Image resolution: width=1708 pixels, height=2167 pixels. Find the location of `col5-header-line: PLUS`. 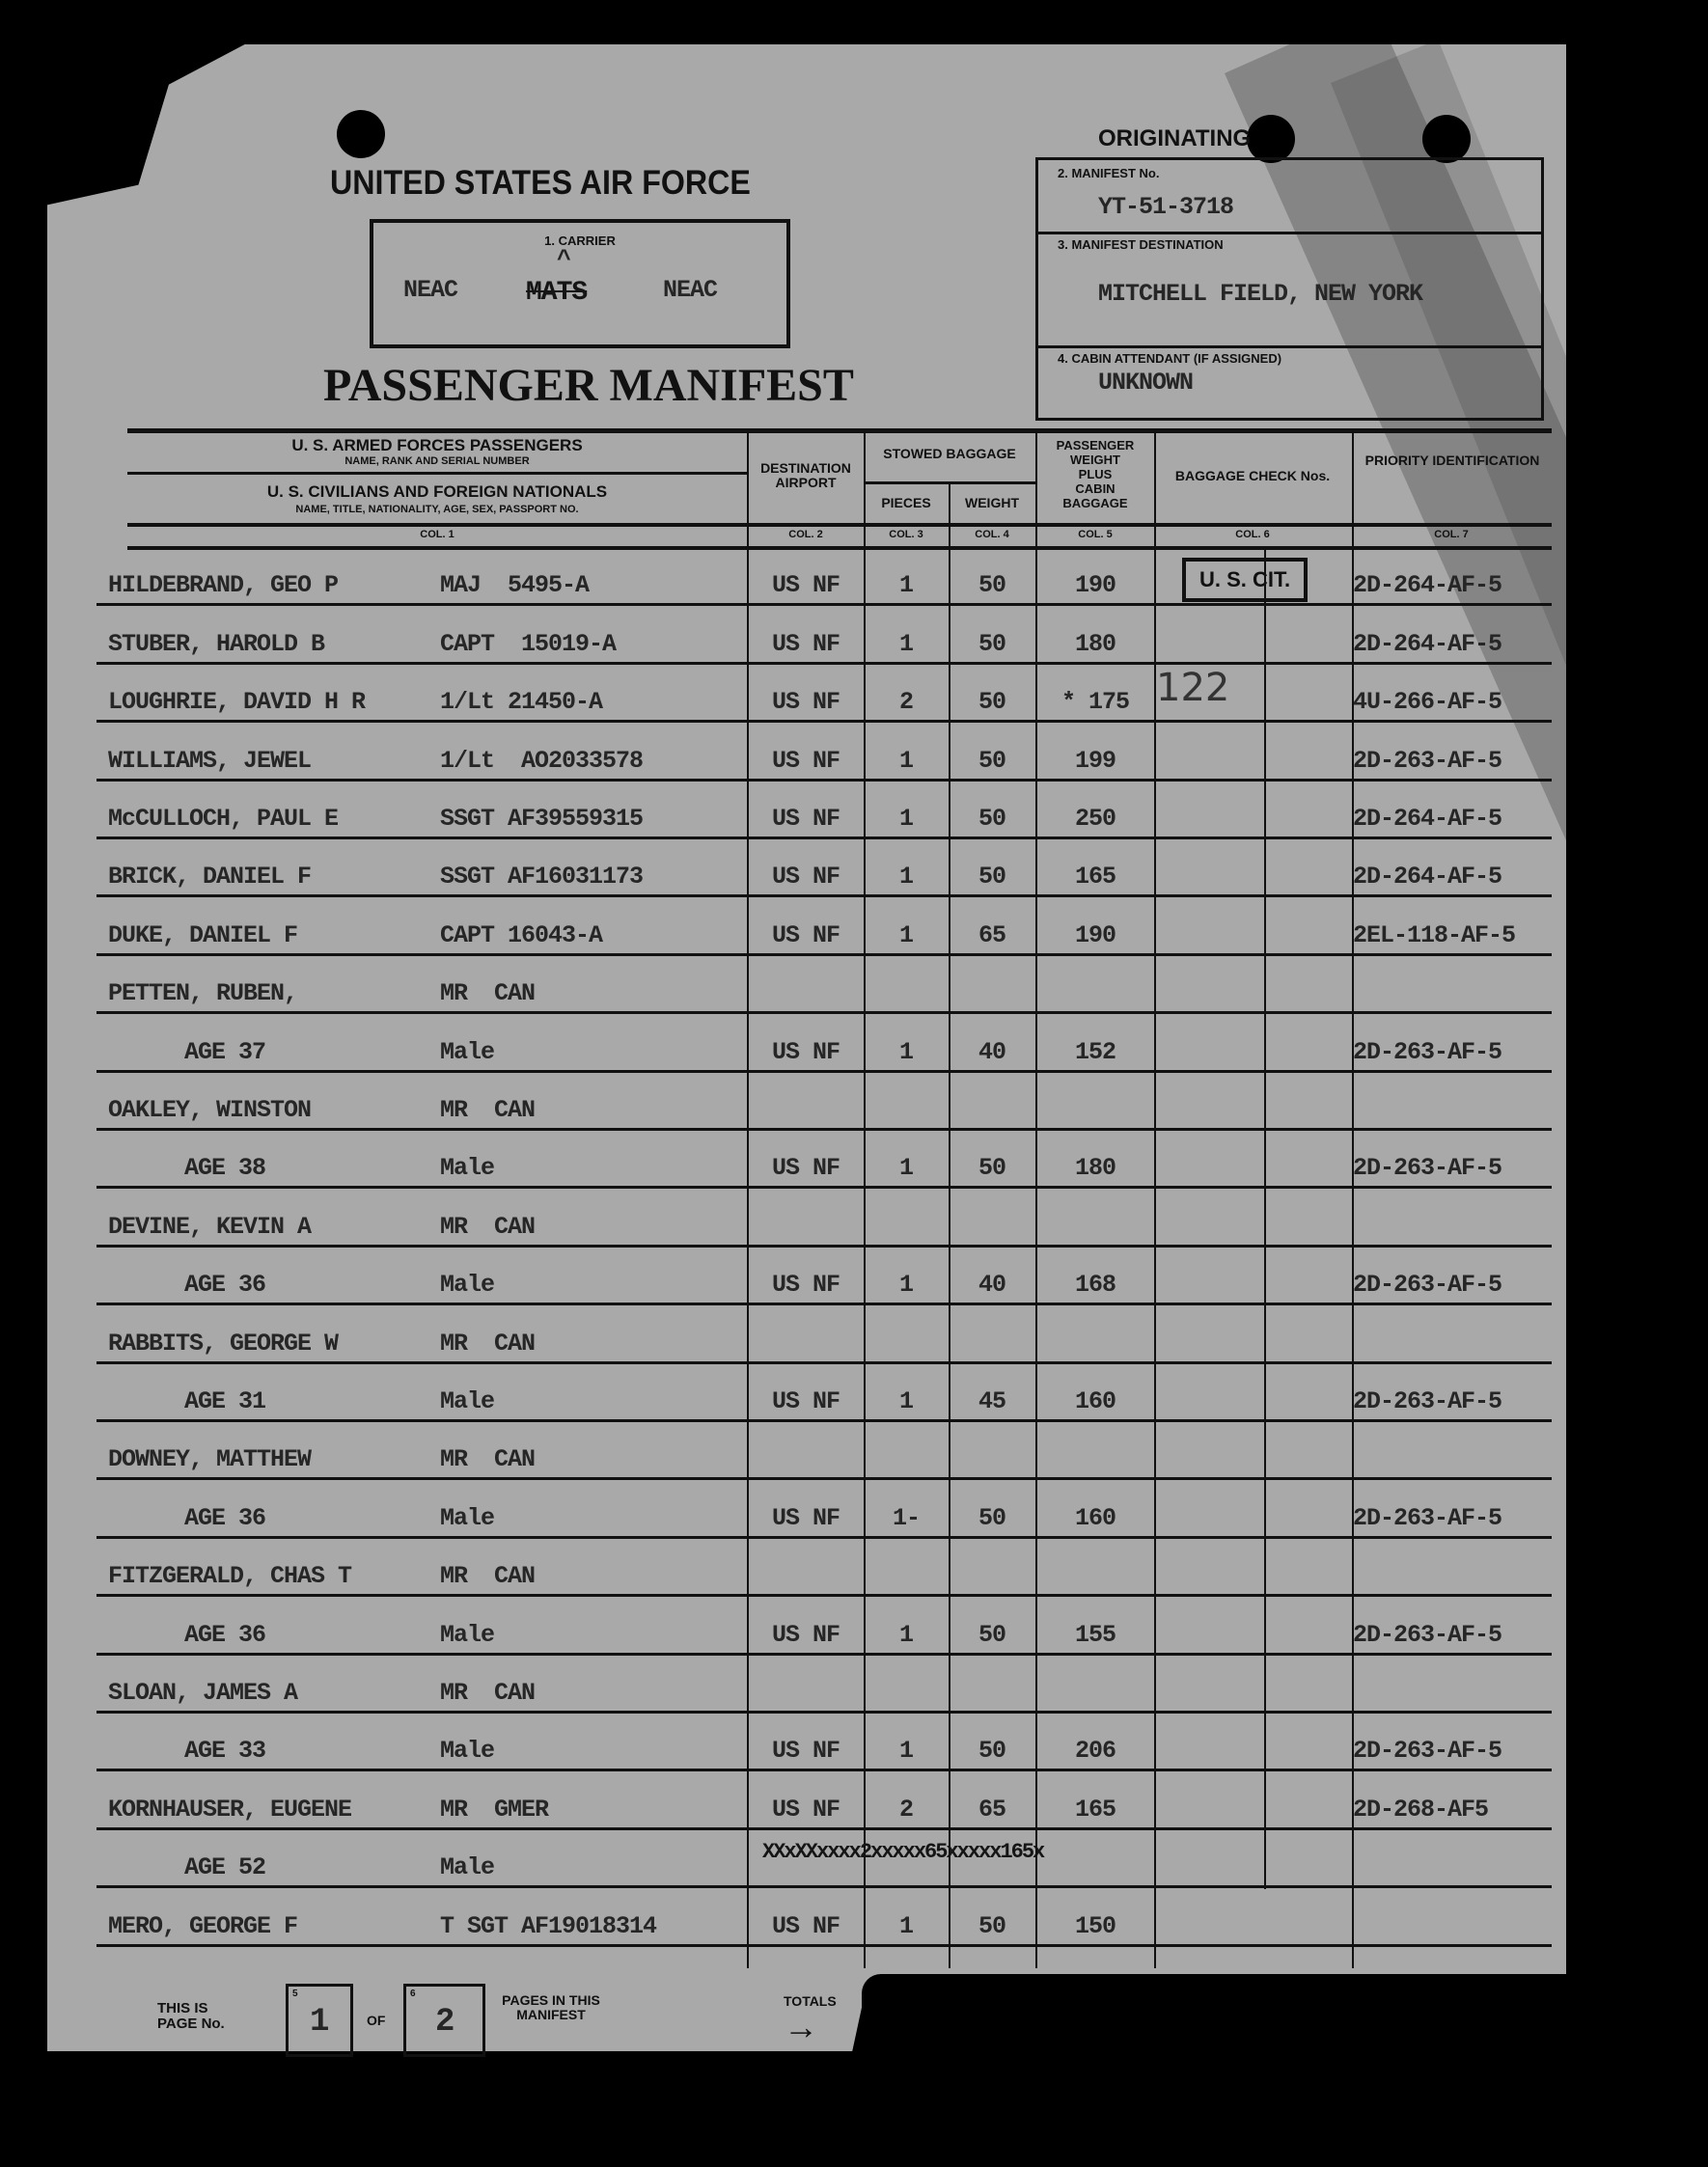

col5-header-line: PLUS is located at coordinates (1095, 474).